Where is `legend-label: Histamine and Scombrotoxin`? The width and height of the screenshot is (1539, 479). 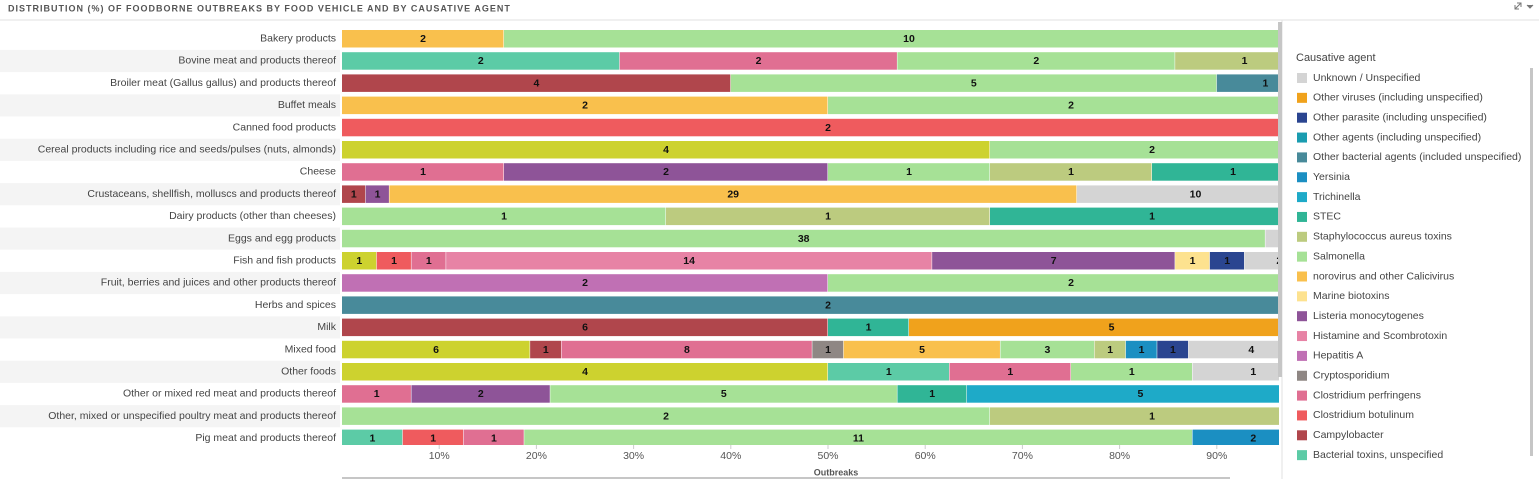
legend-label: Histamine and Scombrotoxin is located at coordinates (1380, 336).